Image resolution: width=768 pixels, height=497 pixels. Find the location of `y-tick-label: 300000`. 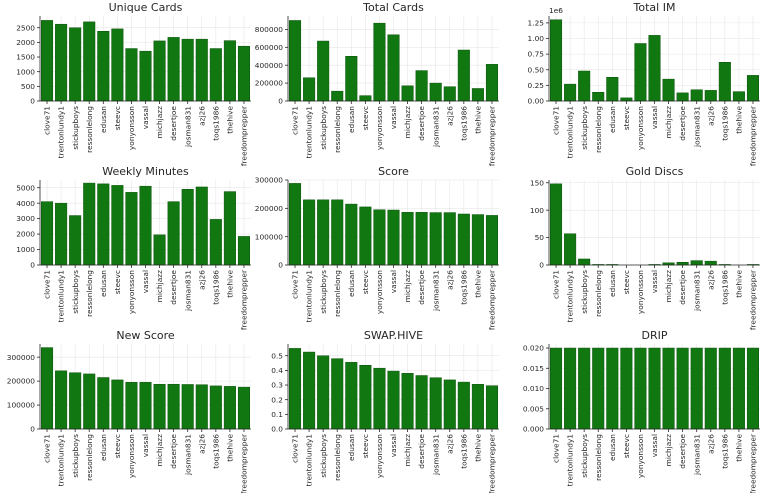

y-tick-label: 300000 is located at coordinates (21, 357).